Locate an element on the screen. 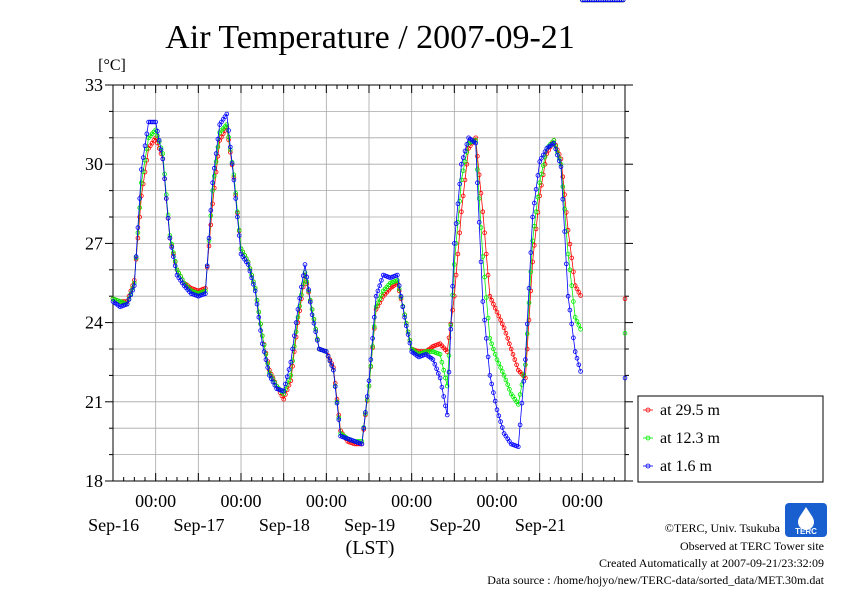 The image size is (842, 595). legend-label: at 12.3 m is located at coordinates (690, 438).